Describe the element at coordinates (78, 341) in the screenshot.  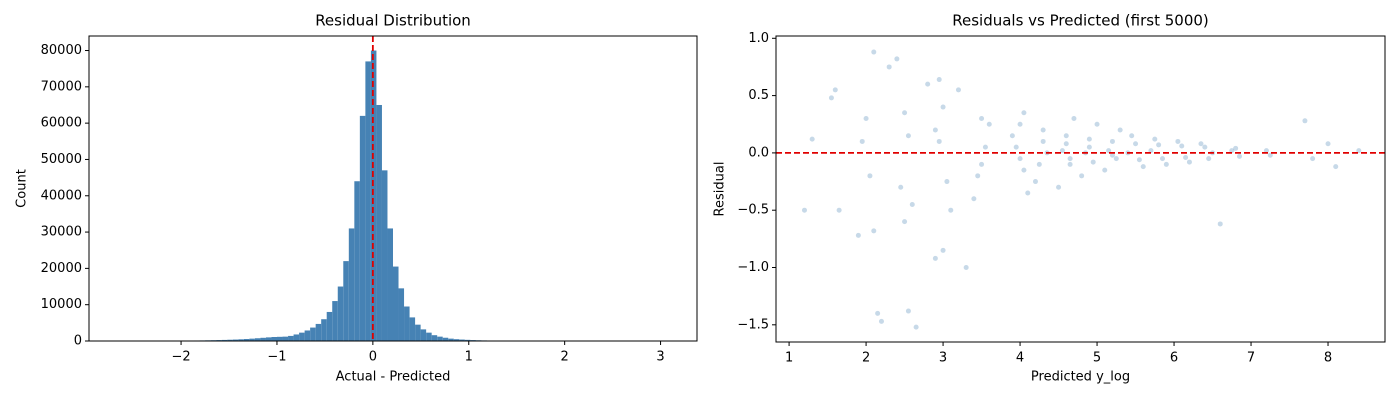
I see `y-tick-label: 0` at that location.